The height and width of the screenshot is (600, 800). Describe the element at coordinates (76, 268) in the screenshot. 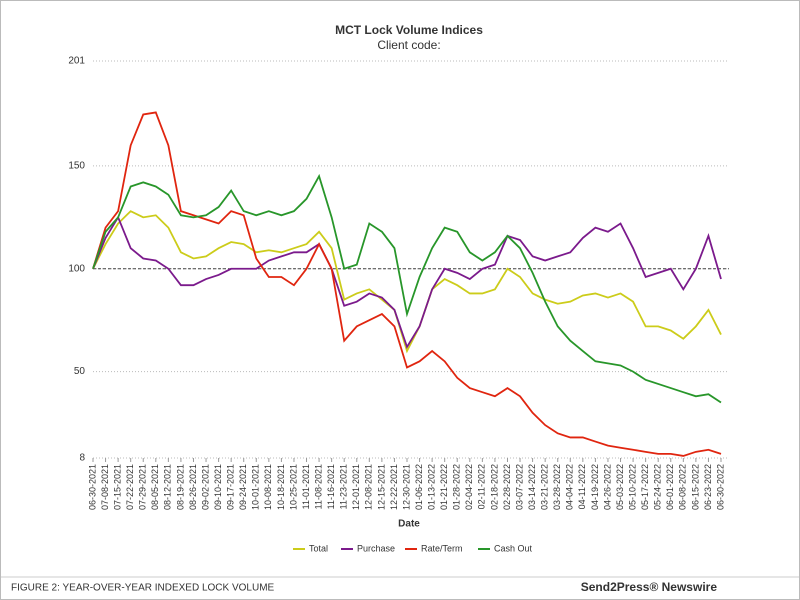

I see `y-tick-label: 100` at that location.